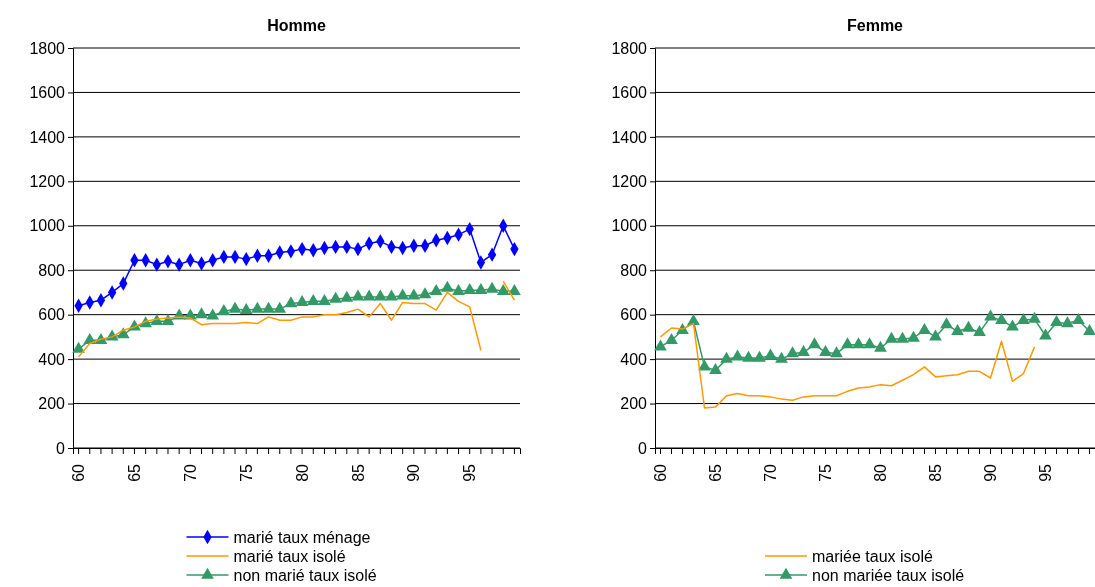  Describe the element at coordinates (873, 556) in the screenshot. I see `legend-label: mariée taux isolé` at that location.